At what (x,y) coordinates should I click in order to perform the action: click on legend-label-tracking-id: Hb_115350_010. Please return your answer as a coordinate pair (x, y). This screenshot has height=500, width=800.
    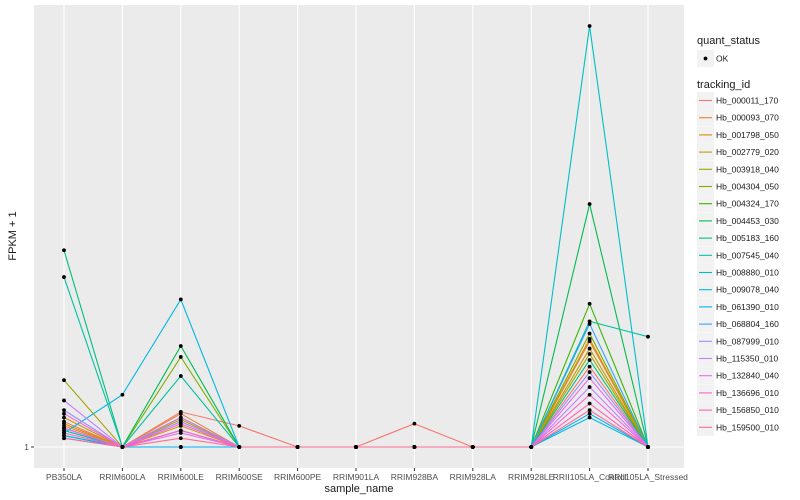
    Looking at the image, I should click on (747, 359).